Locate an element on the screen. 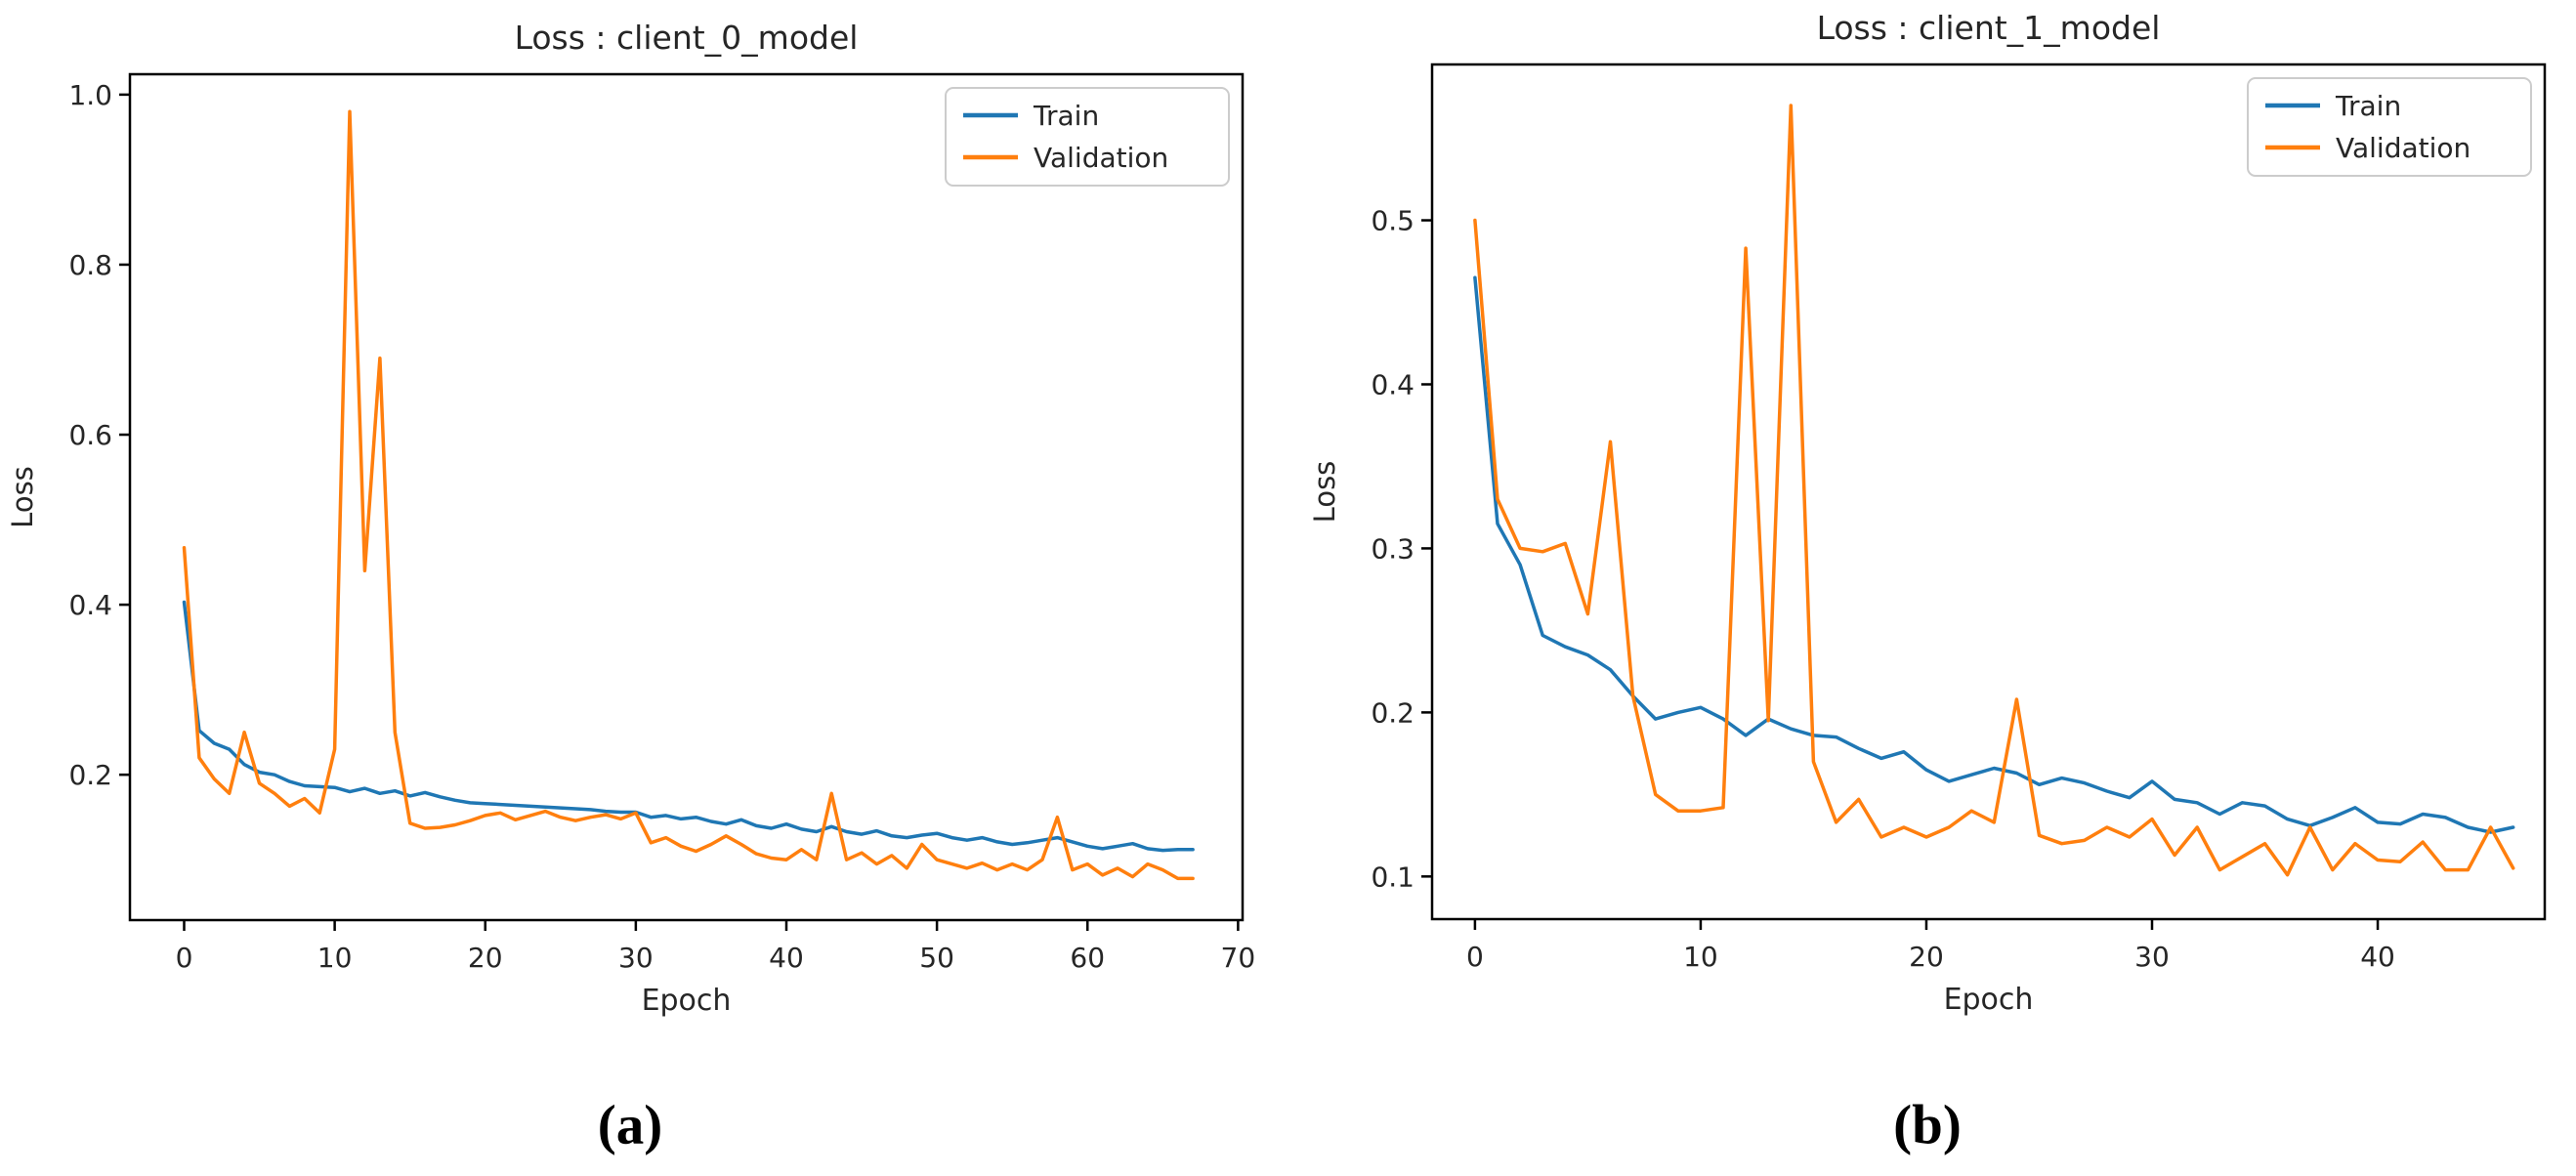  y-tick-label: 0.1 is located at coordinates (1393, 877).